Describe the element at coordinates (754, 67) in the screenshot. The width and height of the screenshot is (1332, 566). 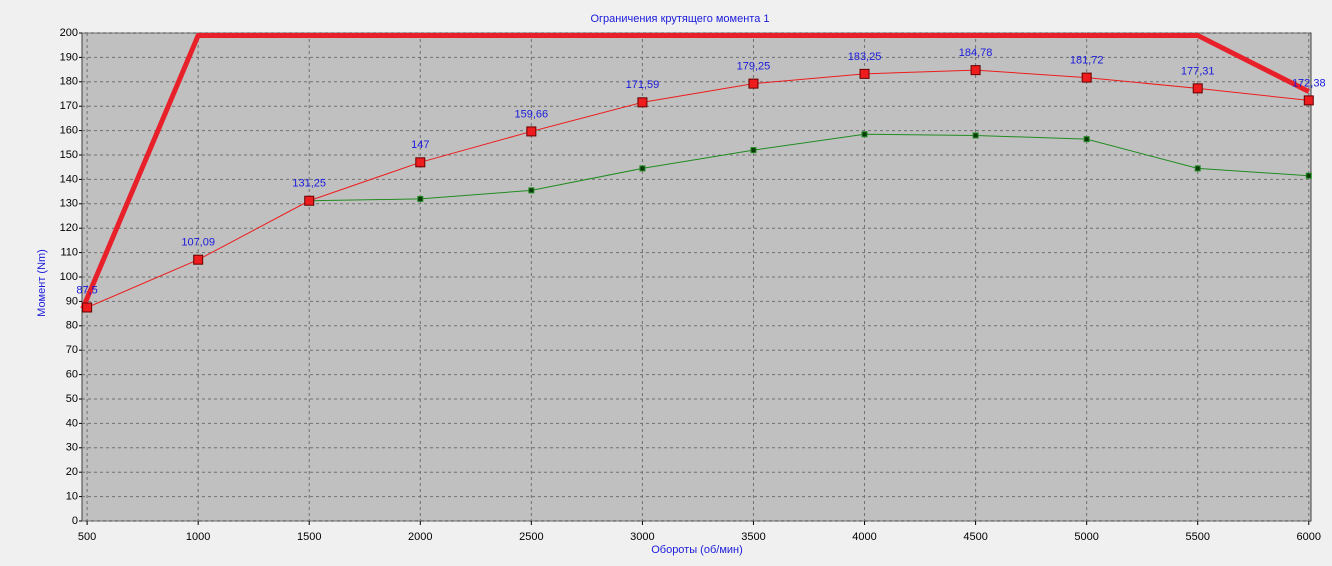
I see `value-label: 179,25` at that location.